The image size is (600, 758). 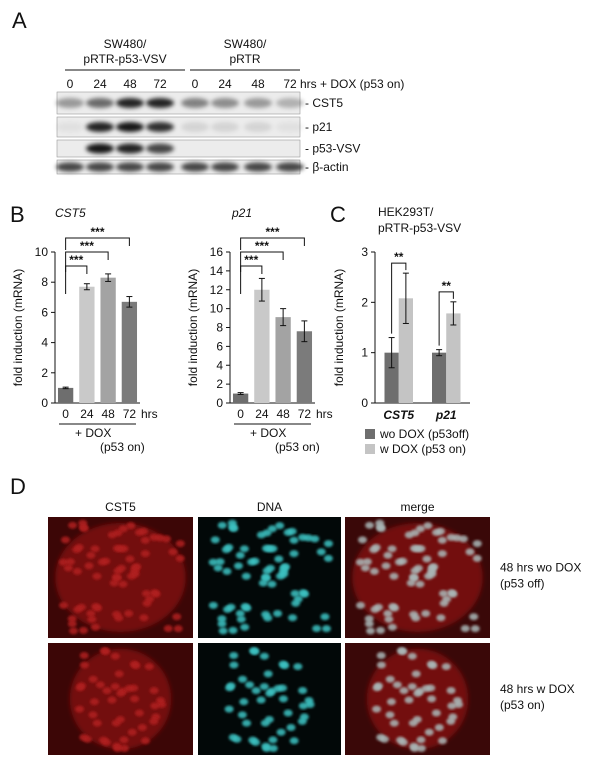 I want to click on group-label: SW480/, so click(x=245, y=44).